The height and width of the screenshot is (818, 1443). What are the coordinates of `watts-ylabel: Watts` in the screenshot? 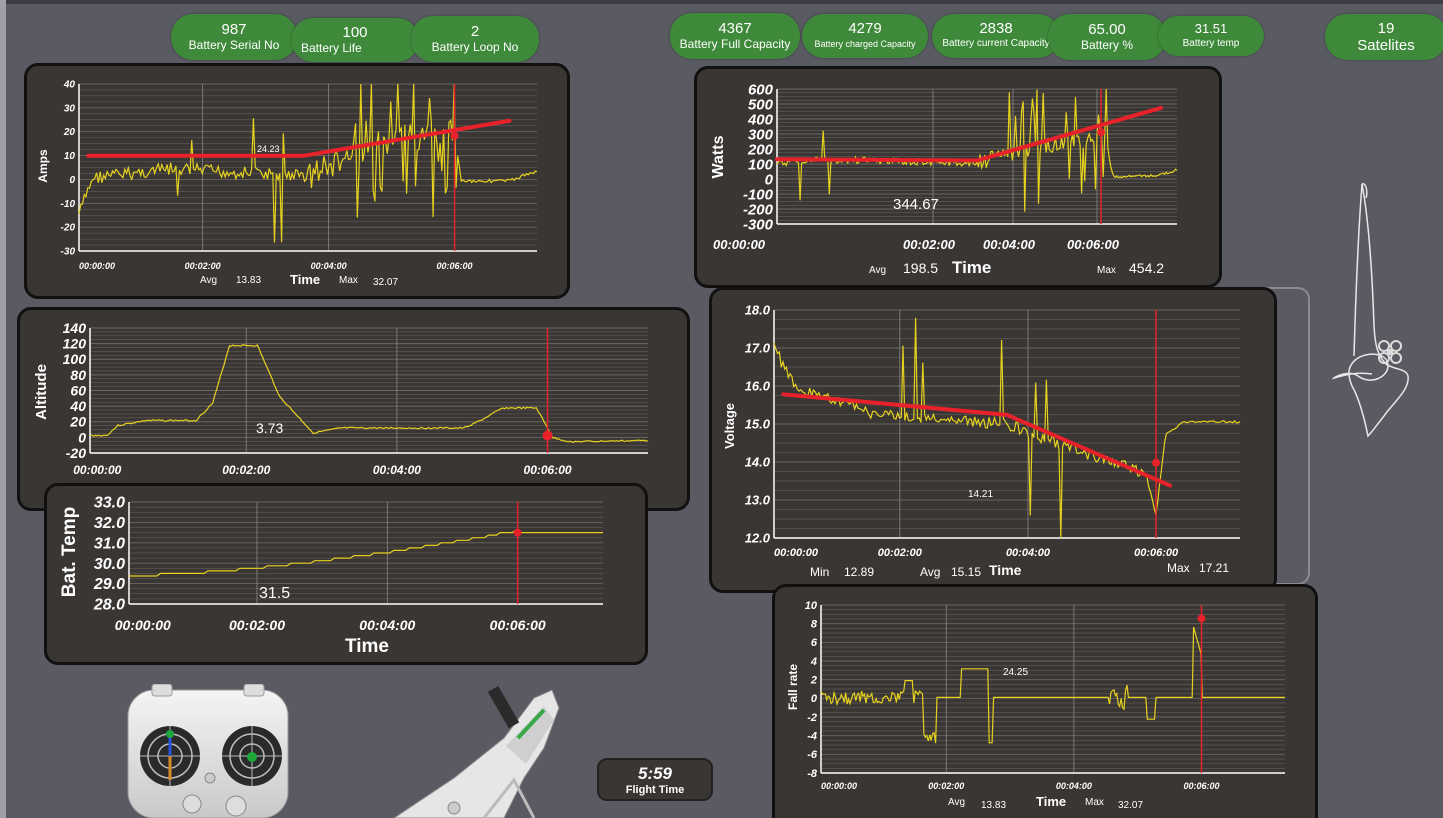 It's located at (718, 156).